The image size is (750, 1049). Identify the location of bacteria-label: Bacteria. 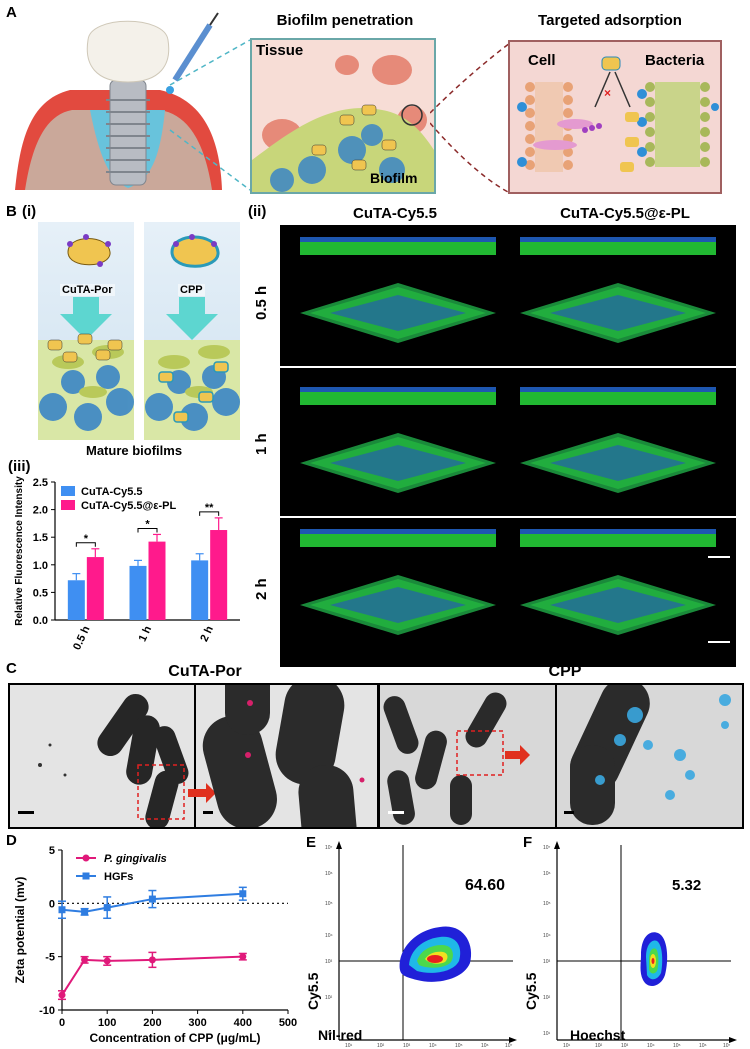
(675, 60).